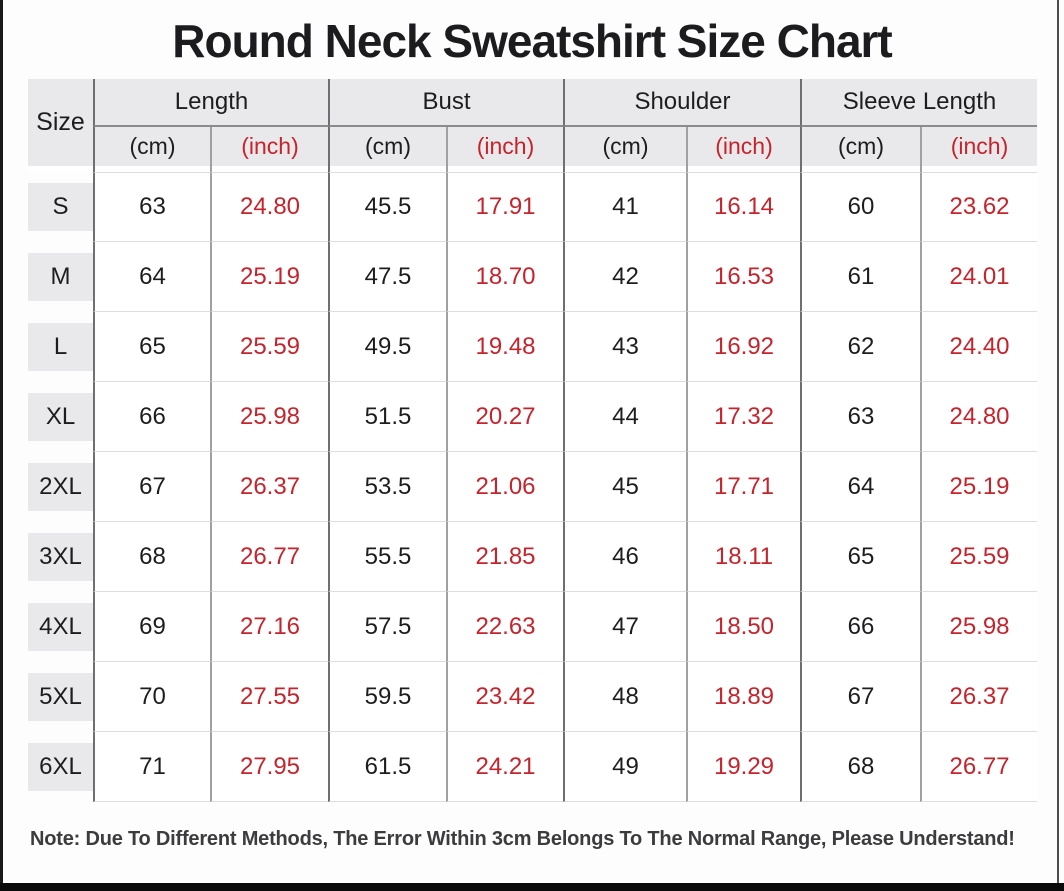 The height and width of the screenshot is (891, 1064). I want to click on size-label: 6XL, so click(60, 767).